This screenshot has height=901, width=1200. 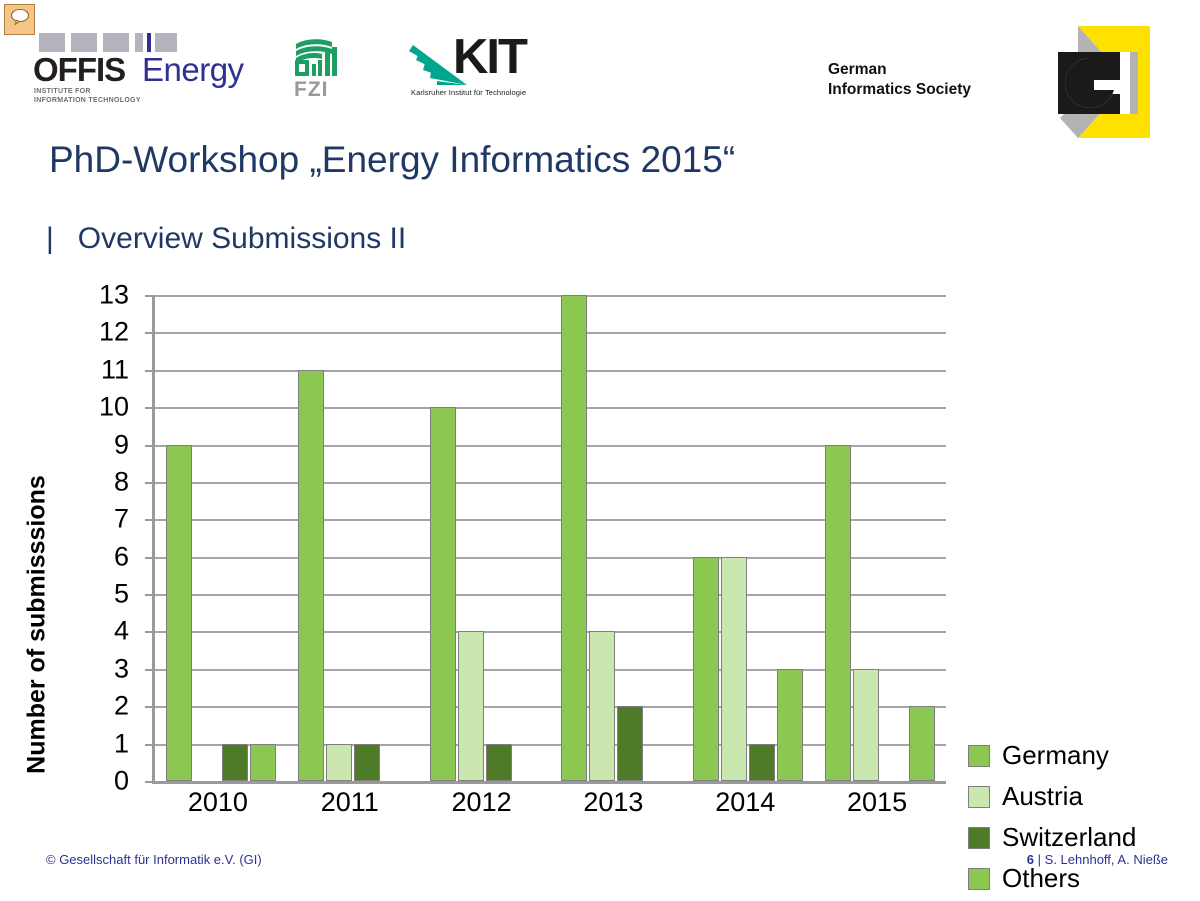 What do you see at coordinates (877, 802) in the screenshot?
I see `x-axis-tick-label: 2015` at bounding box center [877, 802].